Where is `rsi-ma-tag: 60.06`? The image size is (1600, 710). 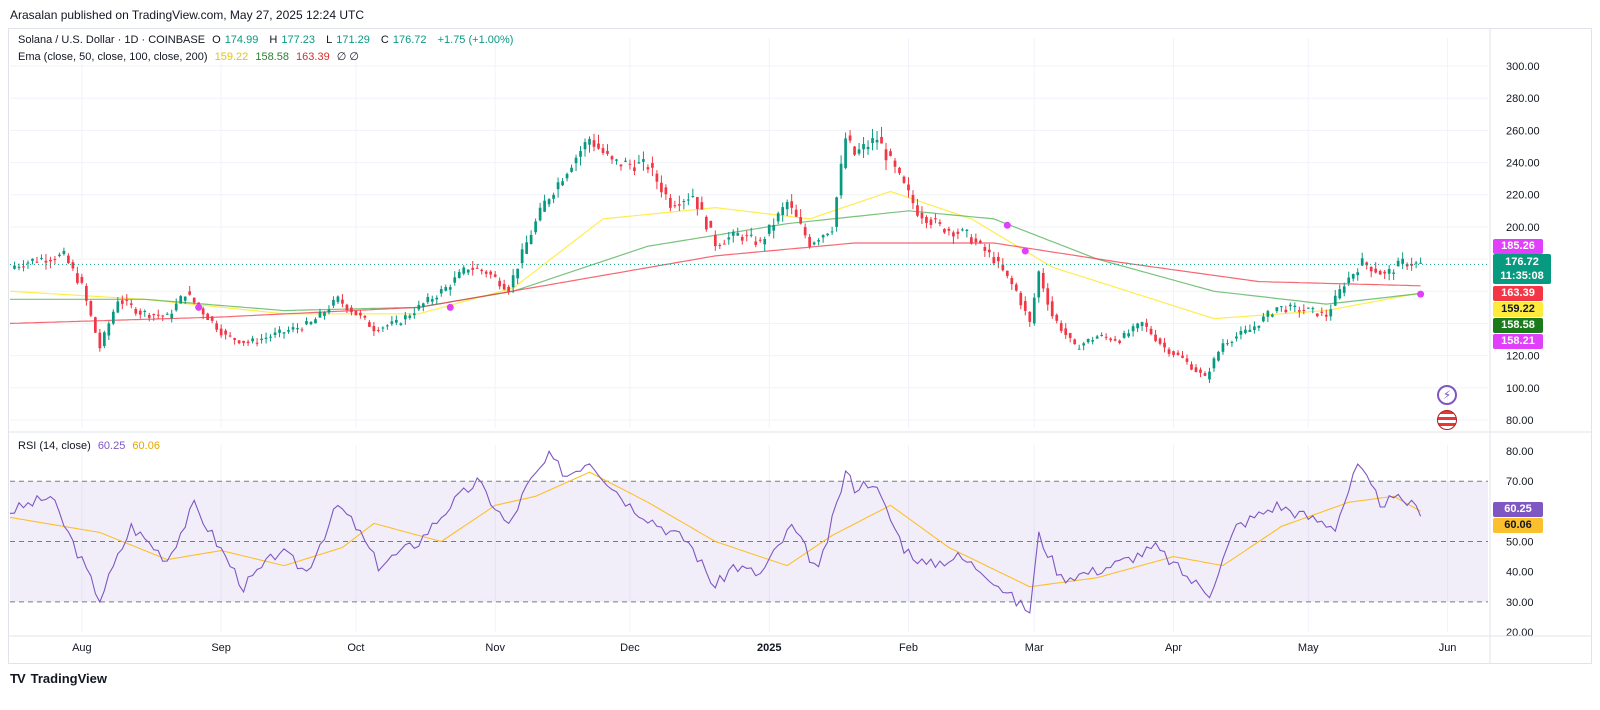 rsi-ma-tag: 60.06 is located at coordinates (1518, 525).